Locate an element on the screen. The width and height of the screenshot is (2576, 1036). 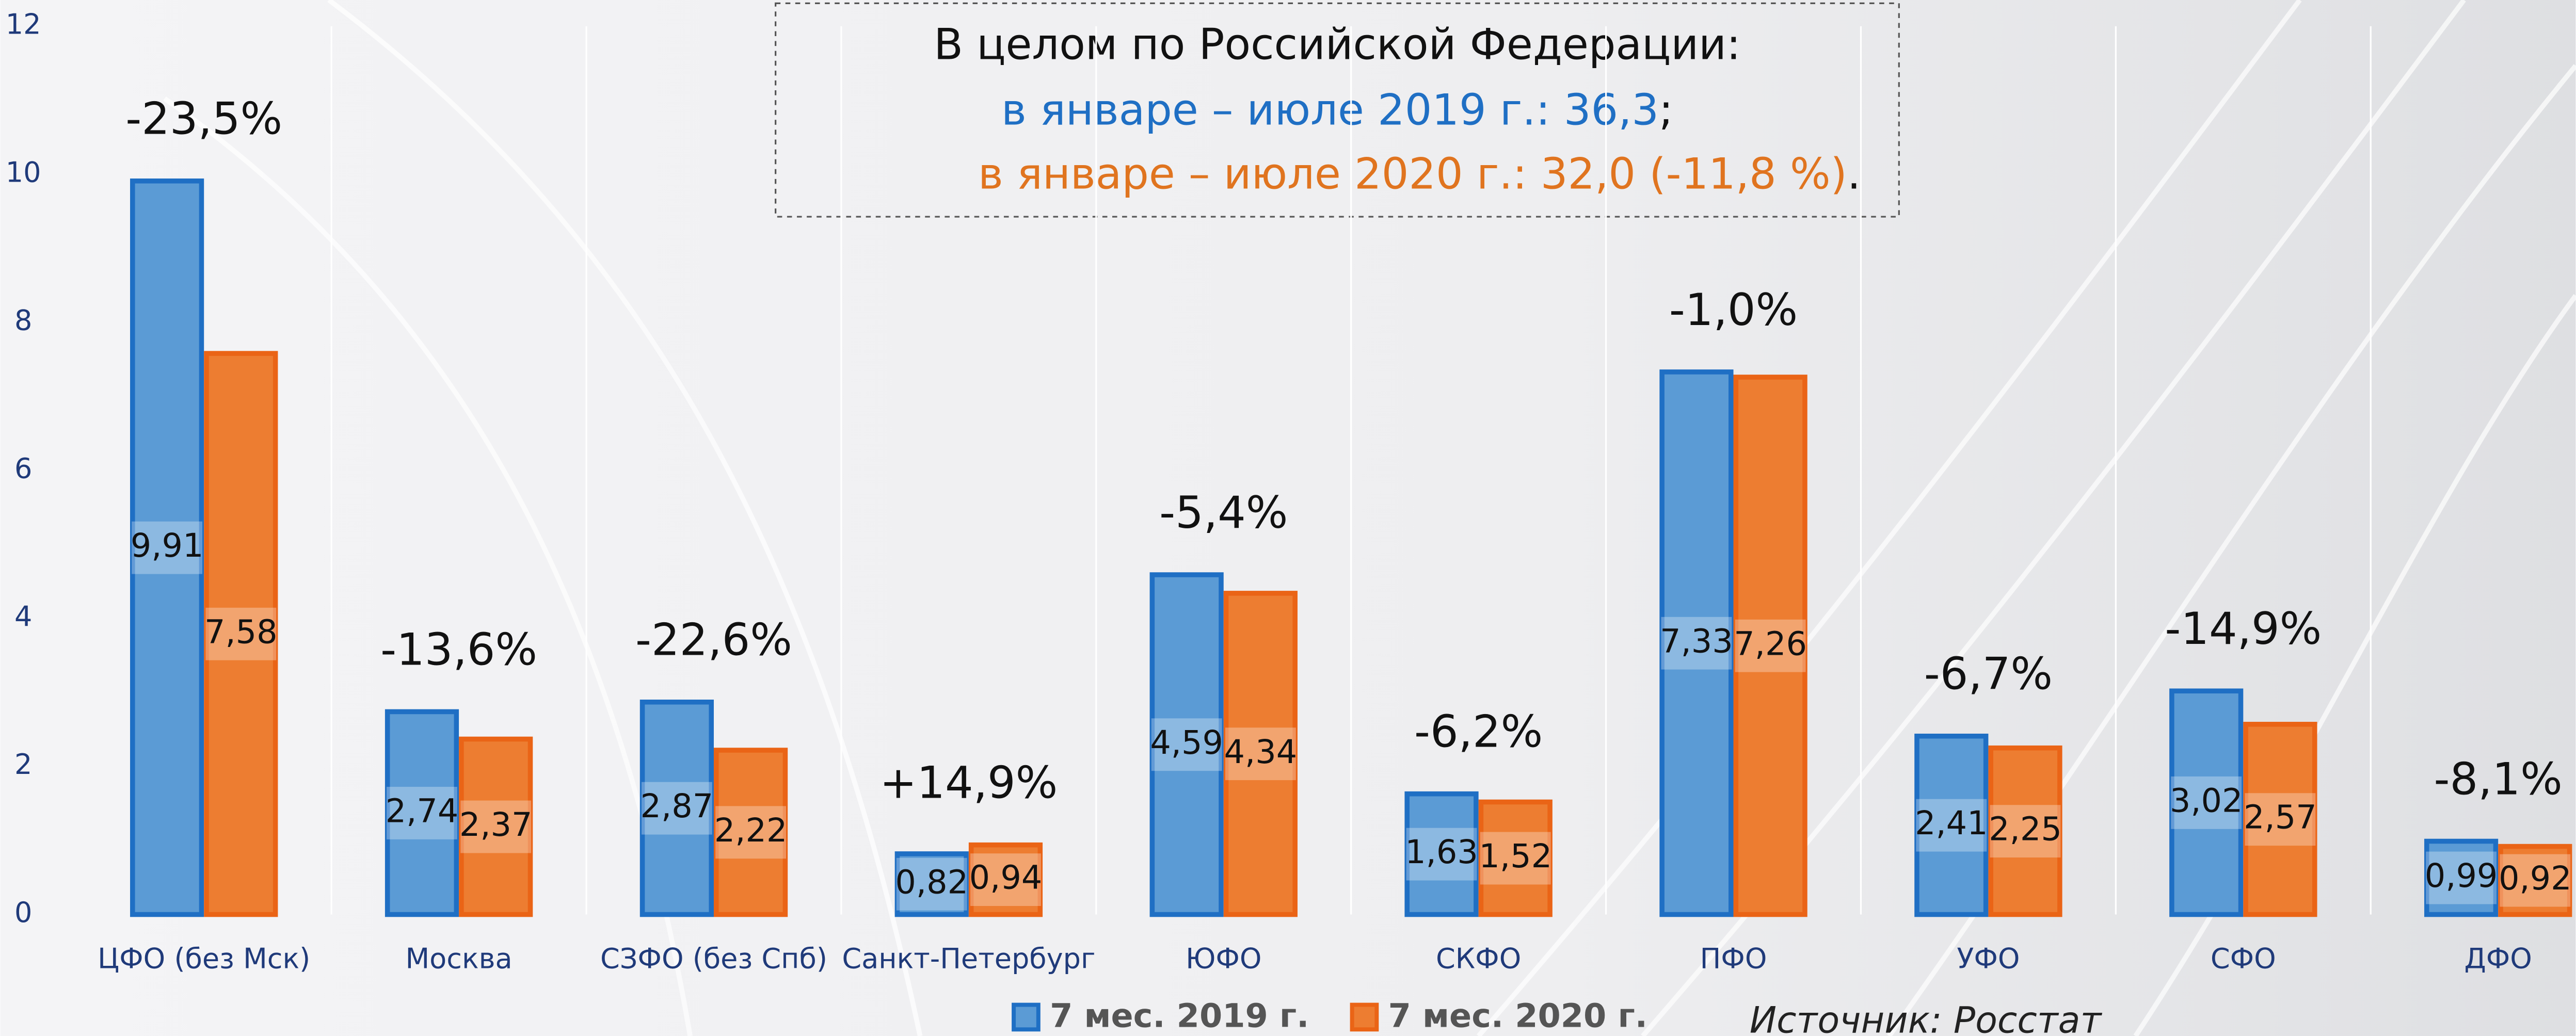
change-annotation: -5,4% is located at coordinates (1223, 513).